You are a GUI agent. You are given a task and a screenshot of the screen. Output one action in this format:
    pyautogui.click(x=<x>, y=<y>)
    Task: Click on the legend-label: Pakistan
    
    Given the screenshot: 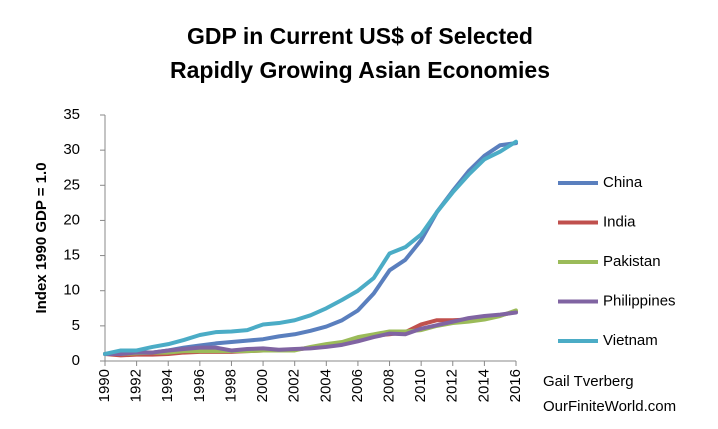 What is the action you would take?
    pyautogui.click(x=632, y=261)
    